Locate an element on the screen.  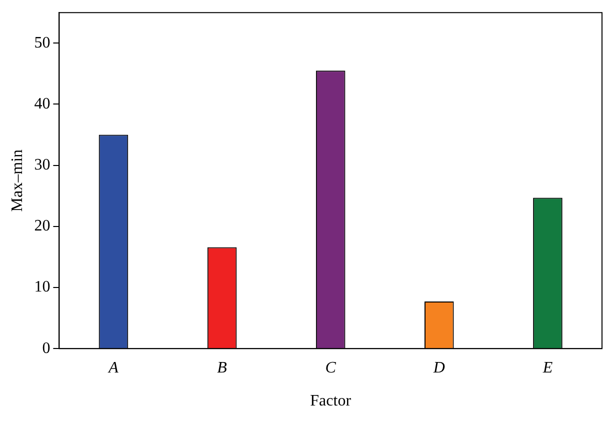
x-tick-label: D is located at coordinates (439, 367).